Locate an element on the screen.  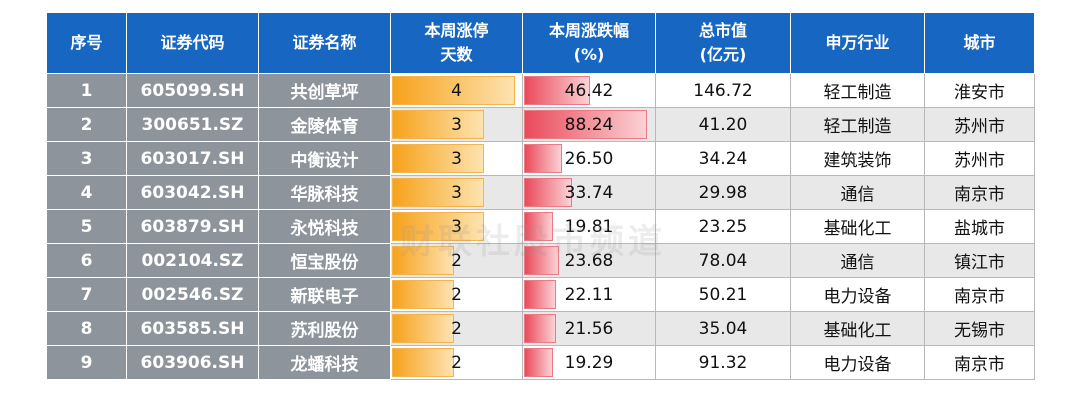
table-cell: 33.74 is located at coordinates (589, 192).